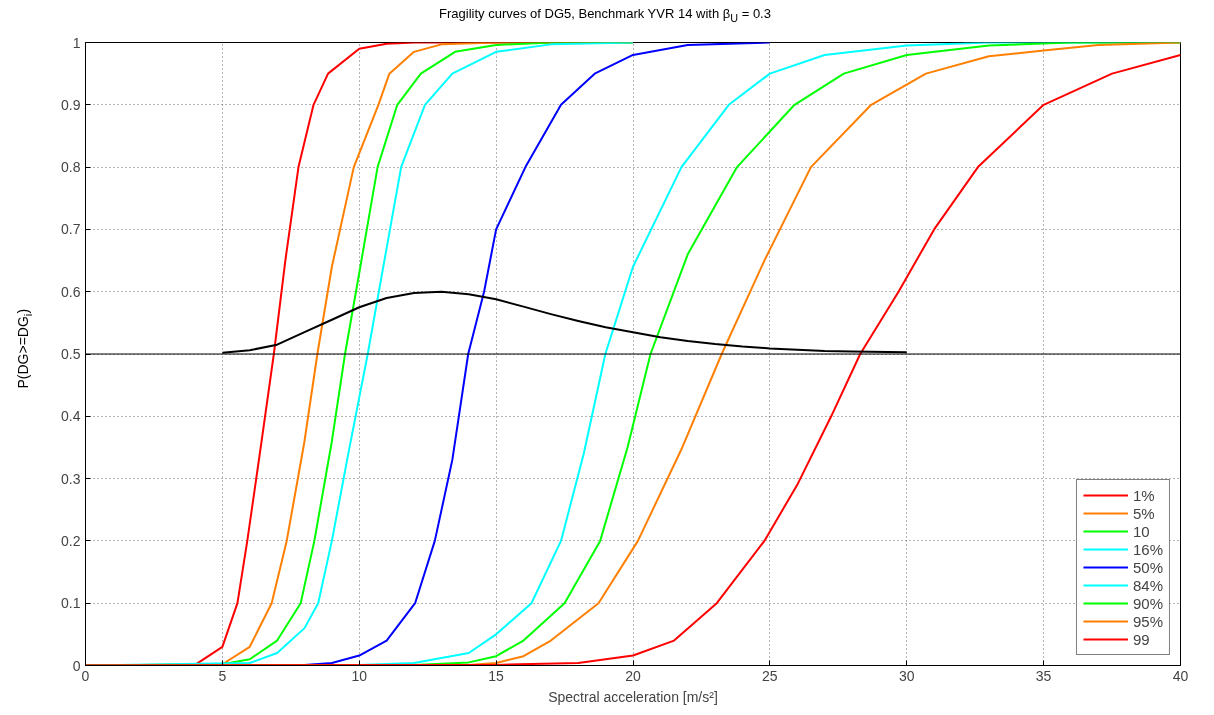  I want to click on y-tick-label: 0.8, so click(71, 167).